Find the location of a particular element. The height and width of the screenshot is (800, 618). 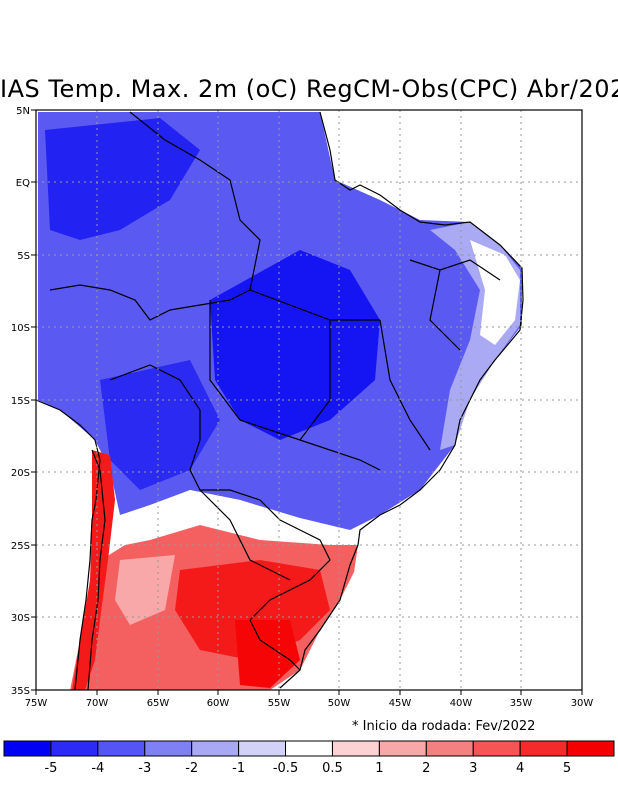

lat-label: 5N is located at coordinates (23, 111).